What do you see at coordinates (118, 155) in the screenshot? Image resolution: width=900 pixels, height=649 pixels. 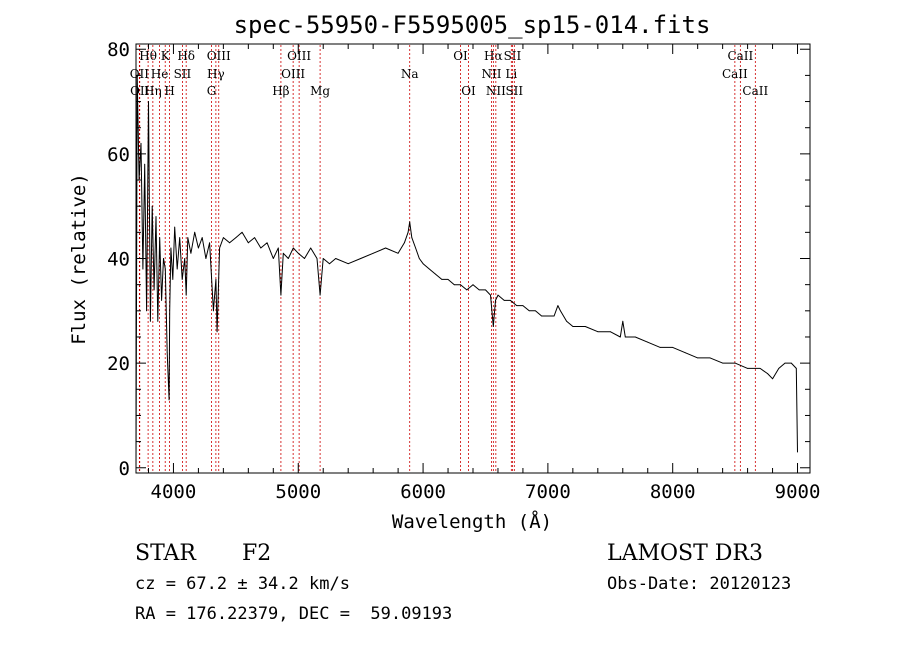 I see `y-tick-label-3: 60` at bounding box center [118, 155].